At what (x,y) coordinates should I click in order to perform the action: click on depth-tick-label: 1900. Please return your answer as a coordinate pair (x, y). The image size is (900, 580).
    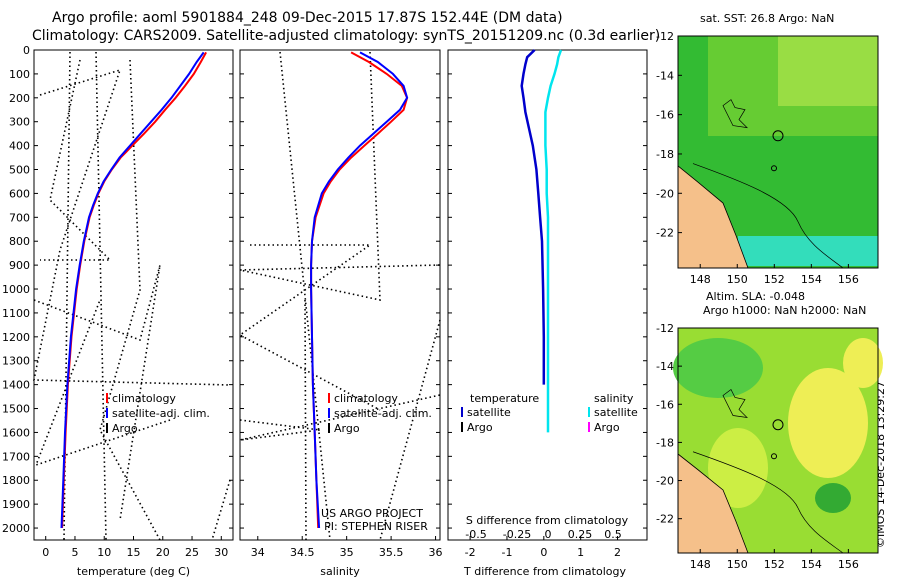
    Looking at the image, I should click on (16, 504).